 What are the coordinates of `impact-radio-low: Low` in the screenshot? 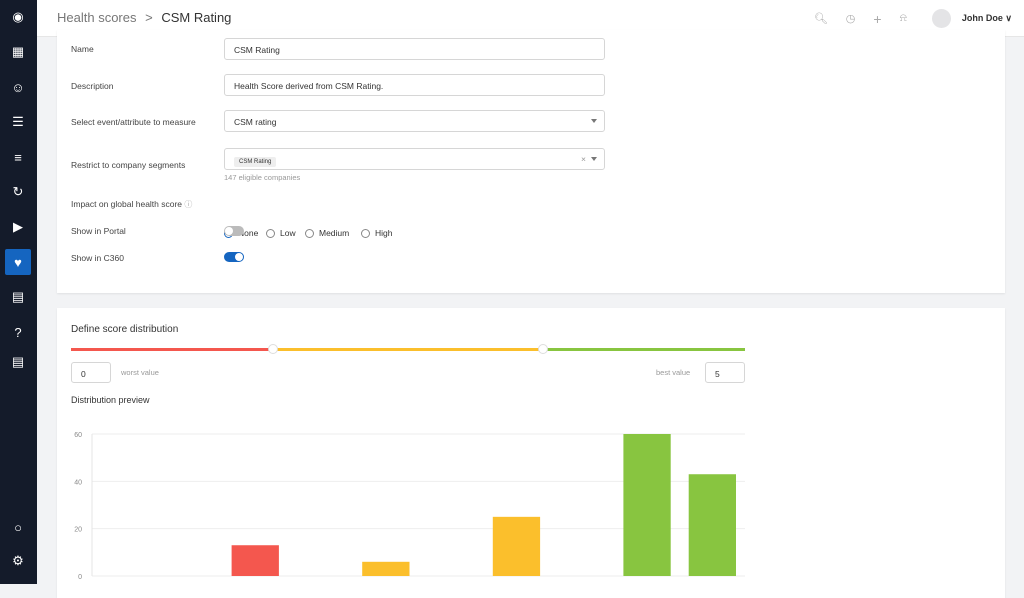 It's located at (281, 233).